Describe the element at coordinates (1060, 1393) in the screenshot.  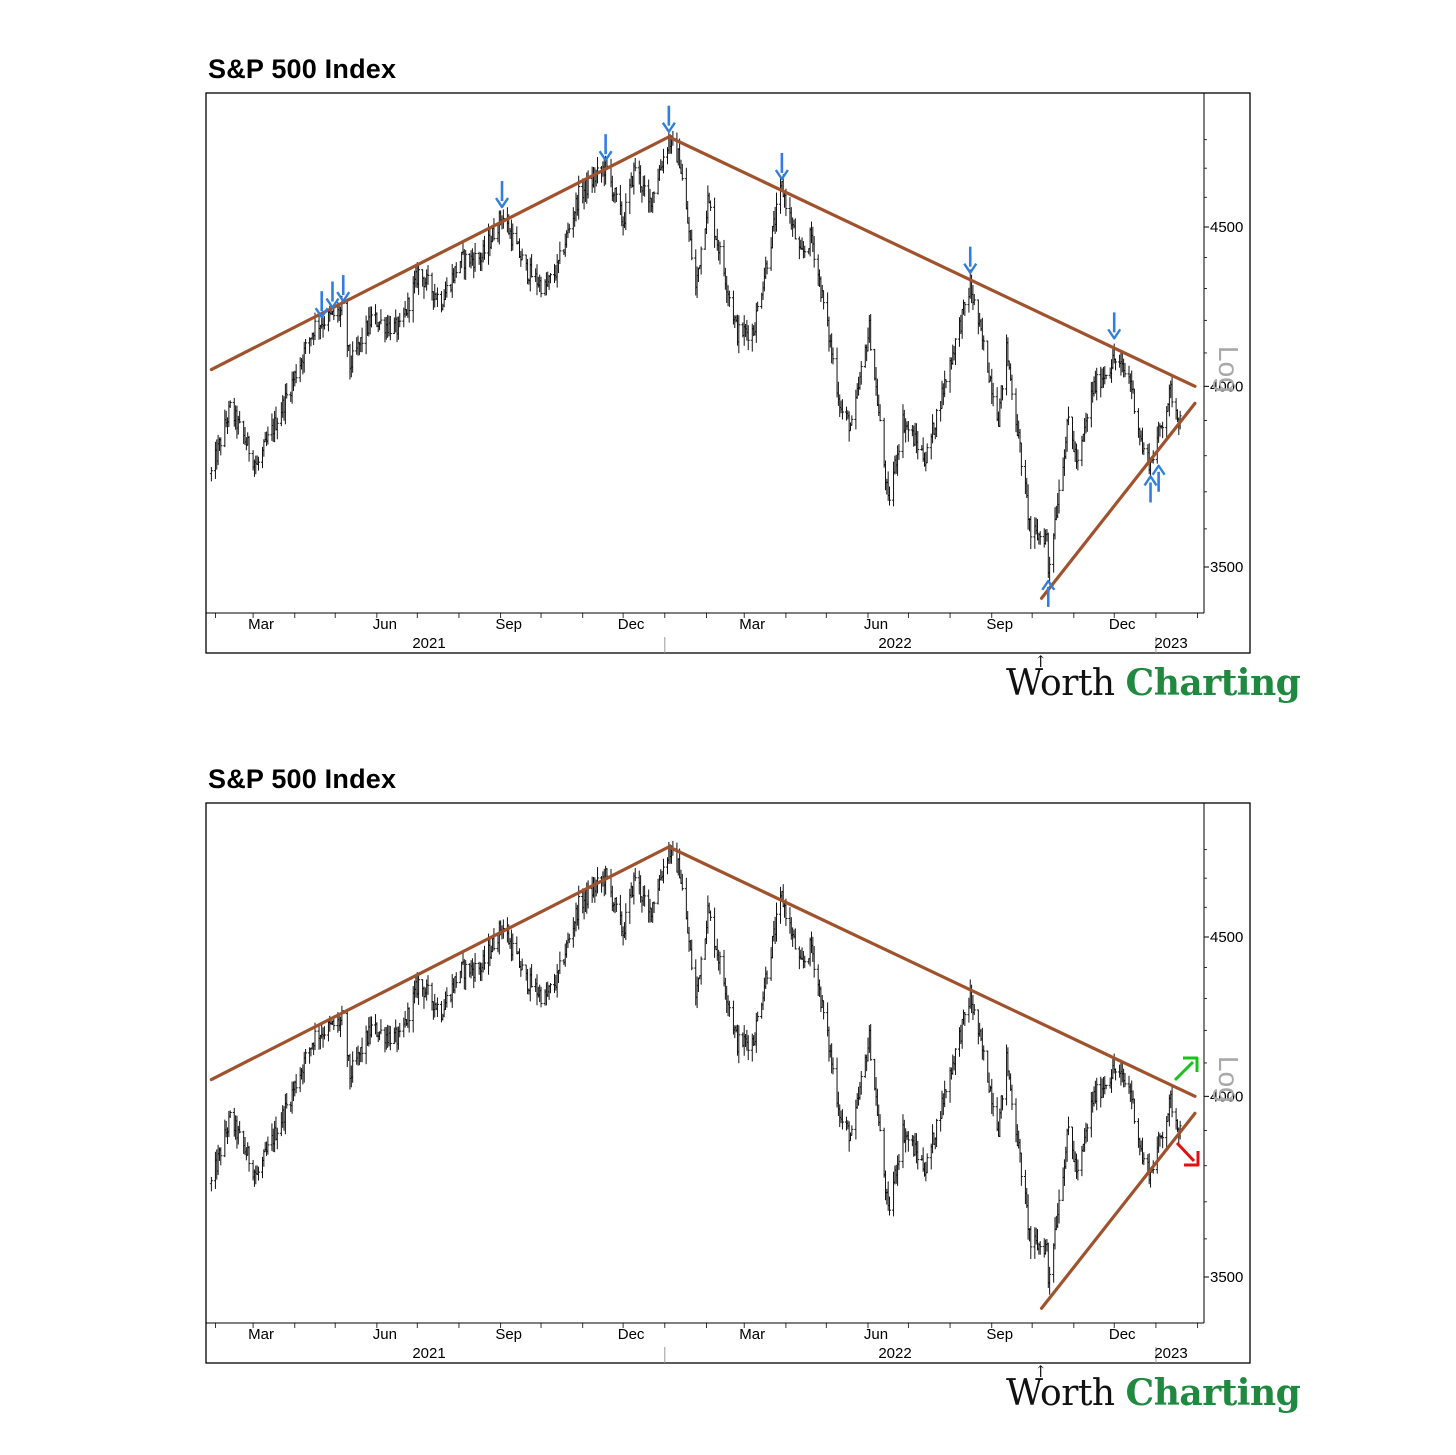
I see `brand-word-worth: Worth` at that location.